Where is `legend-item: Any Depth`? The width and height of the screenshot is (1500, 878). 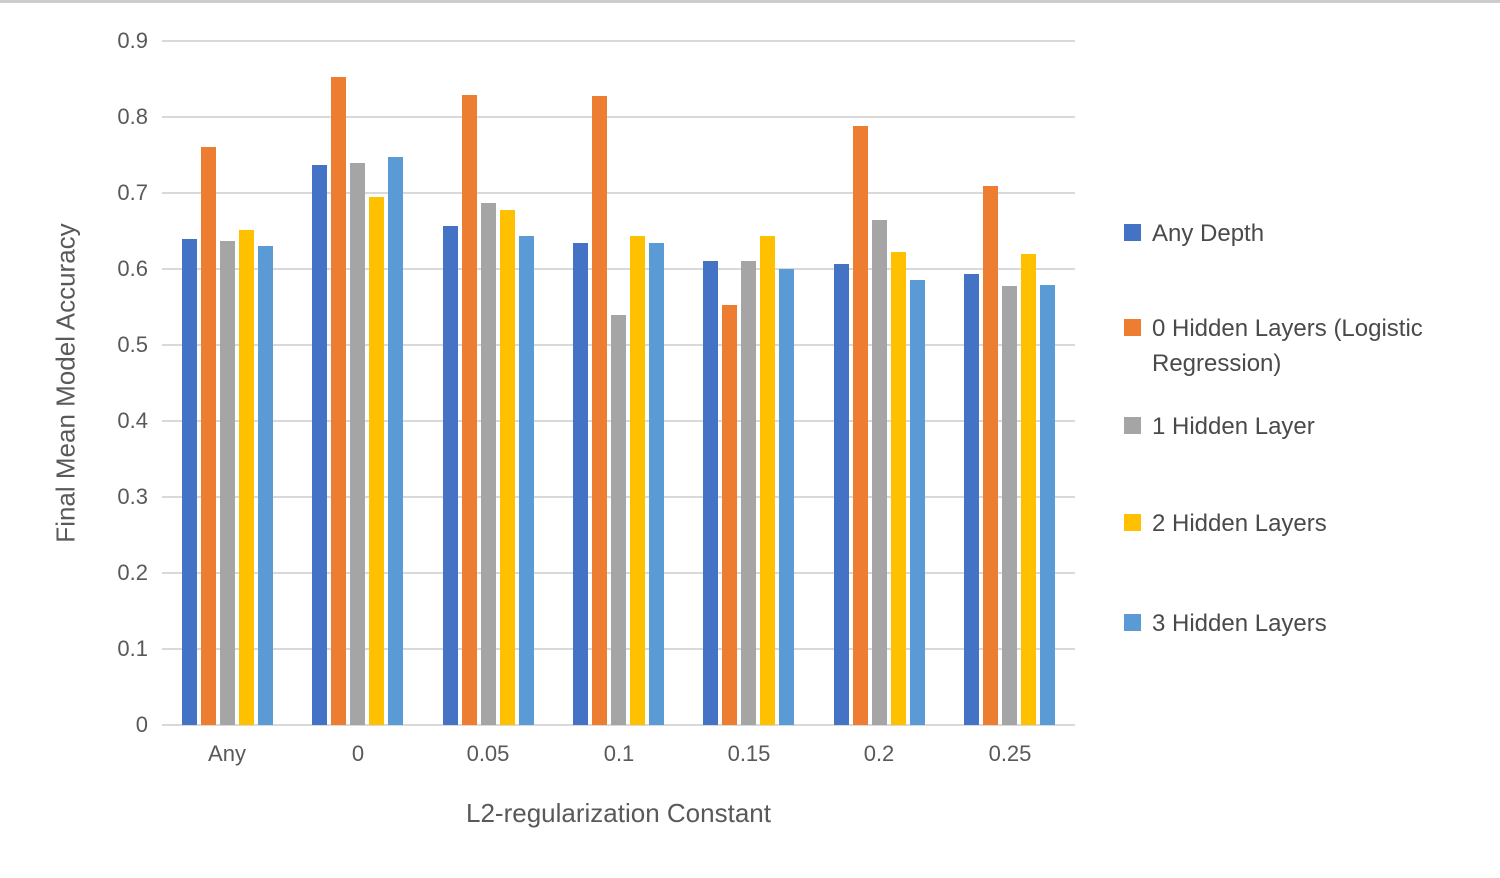
legend-item: Any Depth is located at coordinates (1308, 233).